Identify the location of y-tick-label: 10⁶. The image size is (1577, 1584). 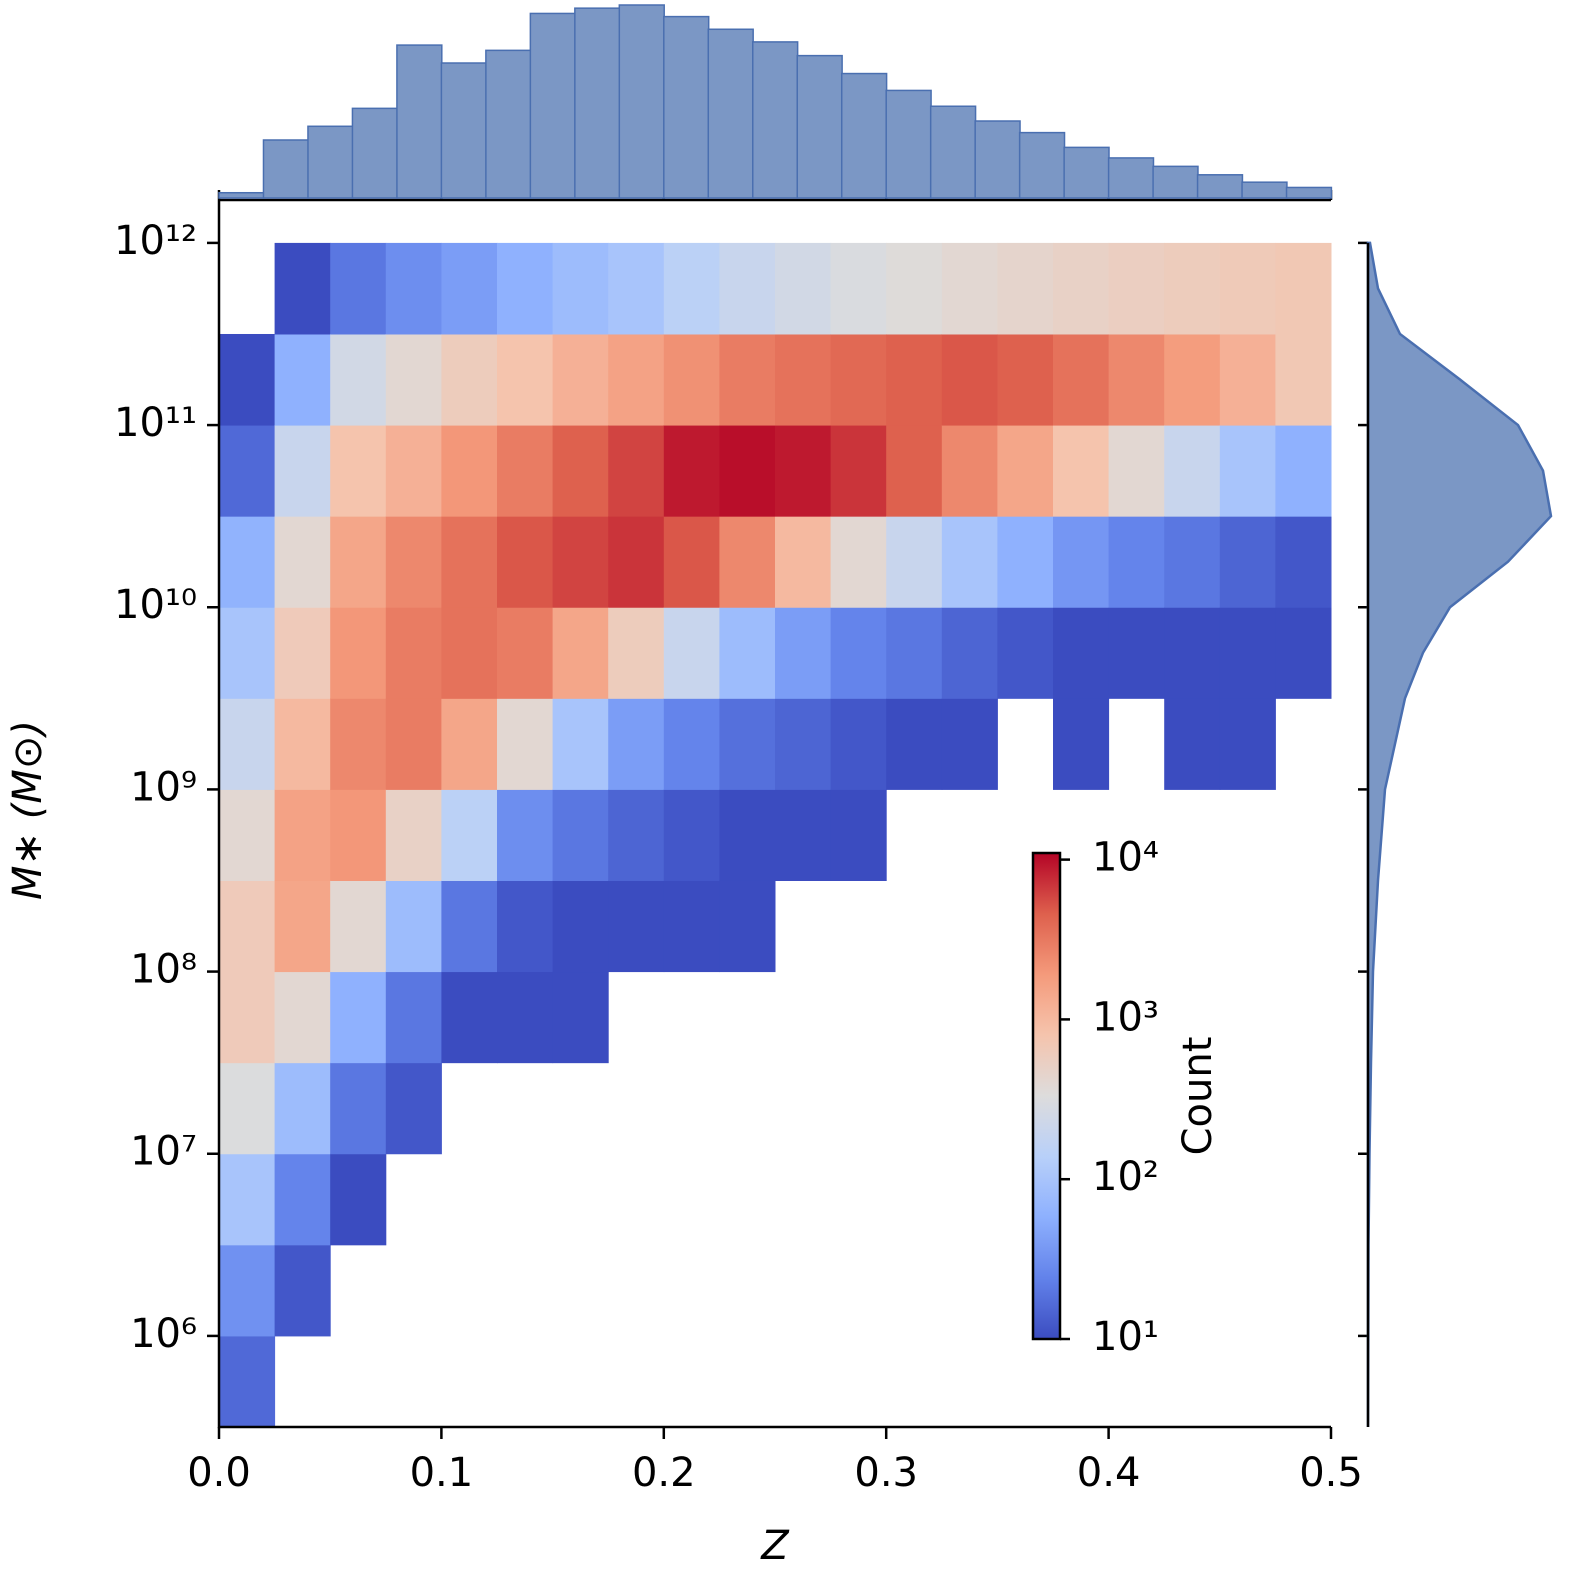
(163, 1334).